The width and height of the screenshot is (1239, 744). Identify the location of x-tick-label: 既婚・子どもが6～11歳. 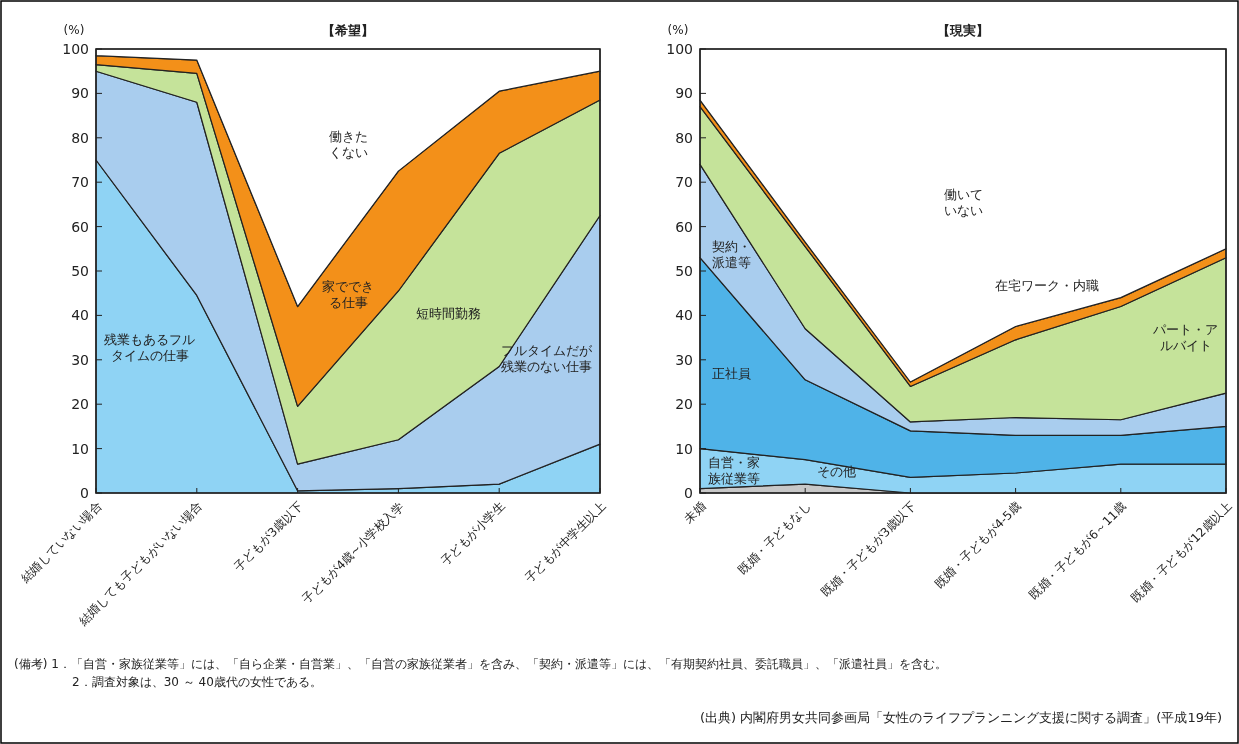
(1077, 550).